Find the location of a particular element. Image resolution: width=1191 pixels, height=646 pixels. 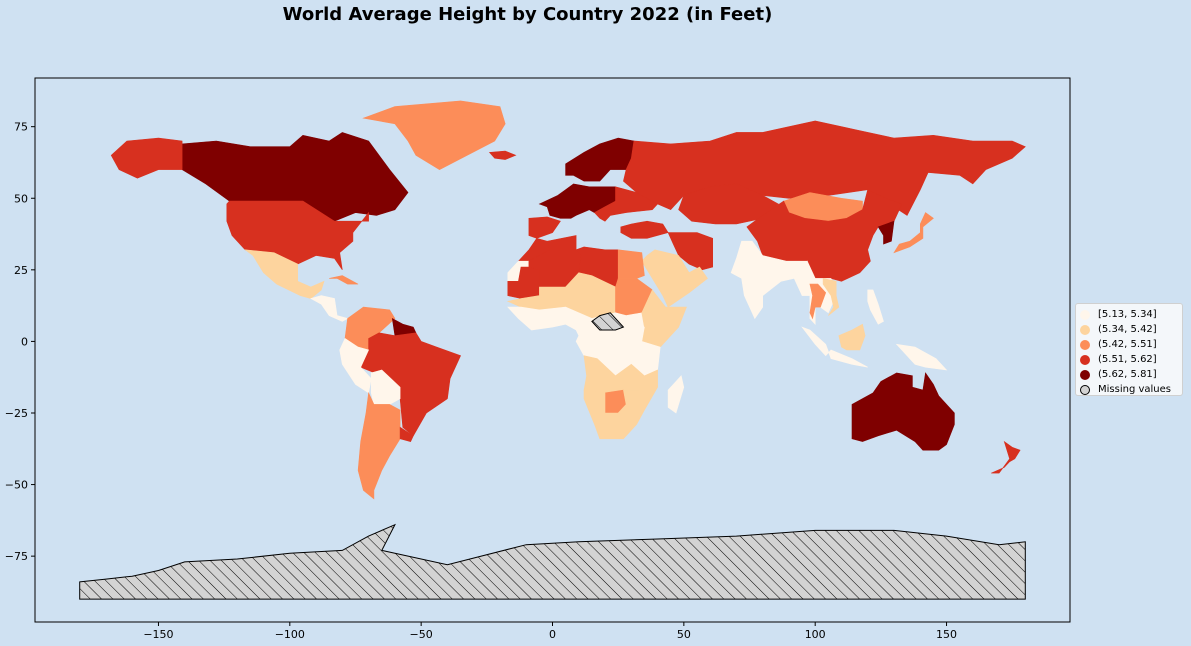

region-arabian-peninsula is located at coordinates (674, 278).